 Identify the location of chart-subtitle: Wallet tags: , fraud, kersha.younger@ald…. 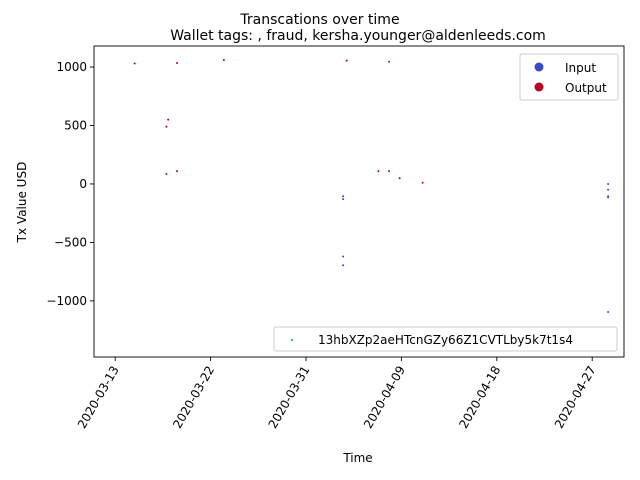
(358, 36).